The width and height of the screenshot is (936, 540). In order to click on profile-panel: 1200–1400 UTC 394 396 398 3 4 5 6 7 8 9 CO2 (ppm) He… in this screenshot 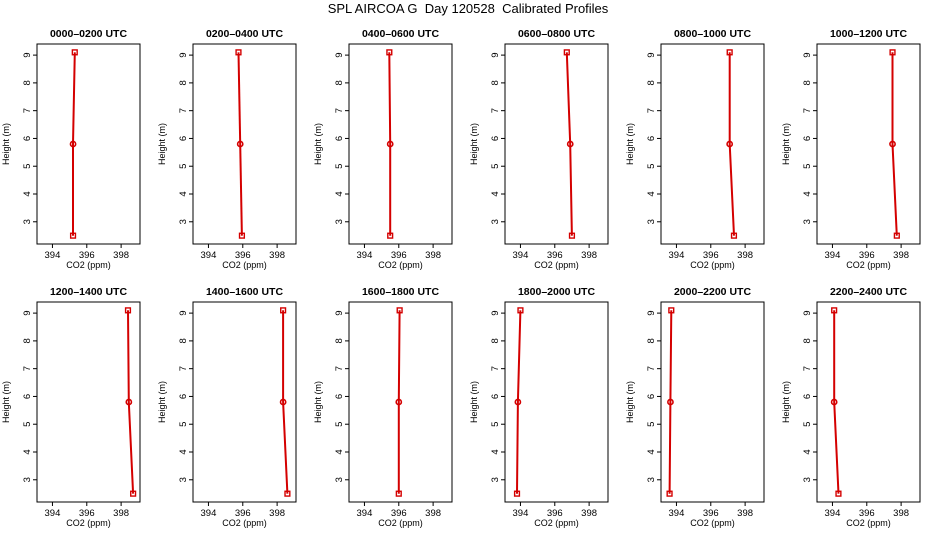, I will do `click(71, 407)`.